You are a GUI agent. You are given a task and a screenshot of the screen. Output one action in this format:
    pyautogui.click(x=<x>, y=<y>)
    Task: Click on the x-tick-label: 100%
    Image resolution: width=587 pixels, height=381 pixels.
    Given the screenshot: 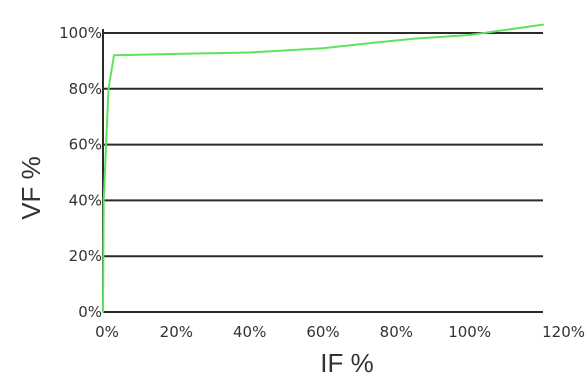 What is the action you would take?
    pyautogui.click(x=469, y=332)
    